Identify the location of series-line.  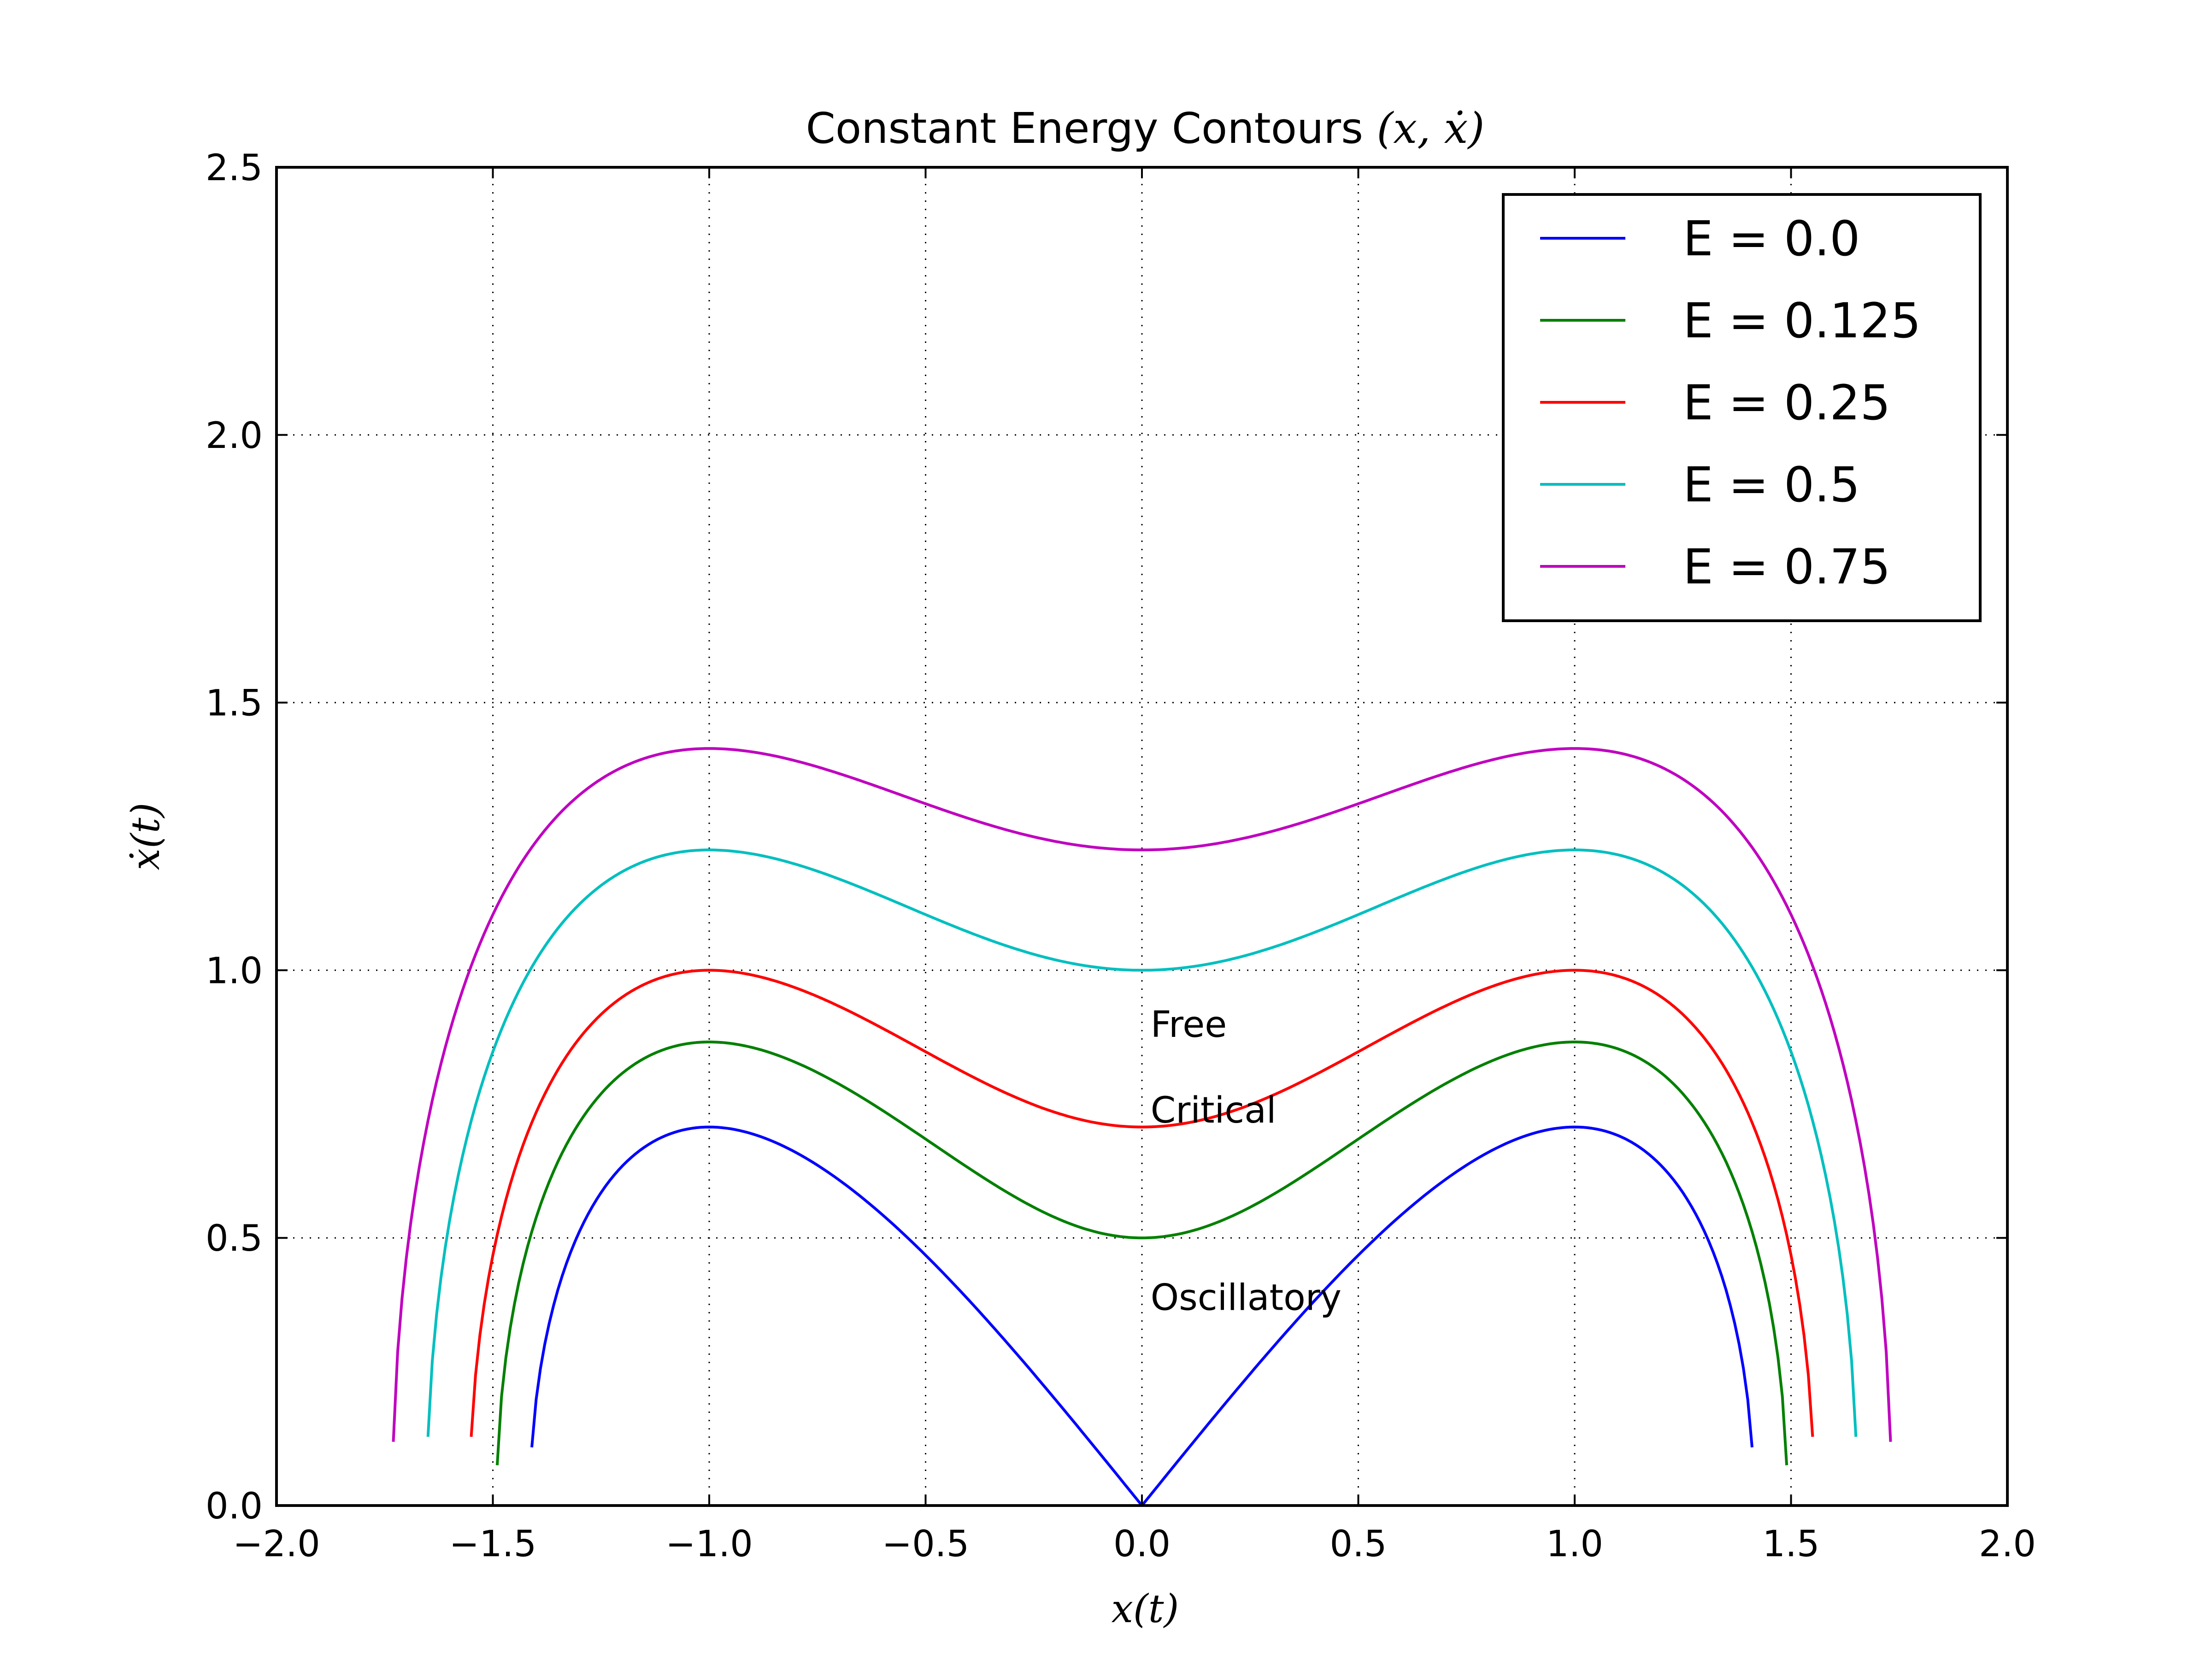
(1141, 1253).